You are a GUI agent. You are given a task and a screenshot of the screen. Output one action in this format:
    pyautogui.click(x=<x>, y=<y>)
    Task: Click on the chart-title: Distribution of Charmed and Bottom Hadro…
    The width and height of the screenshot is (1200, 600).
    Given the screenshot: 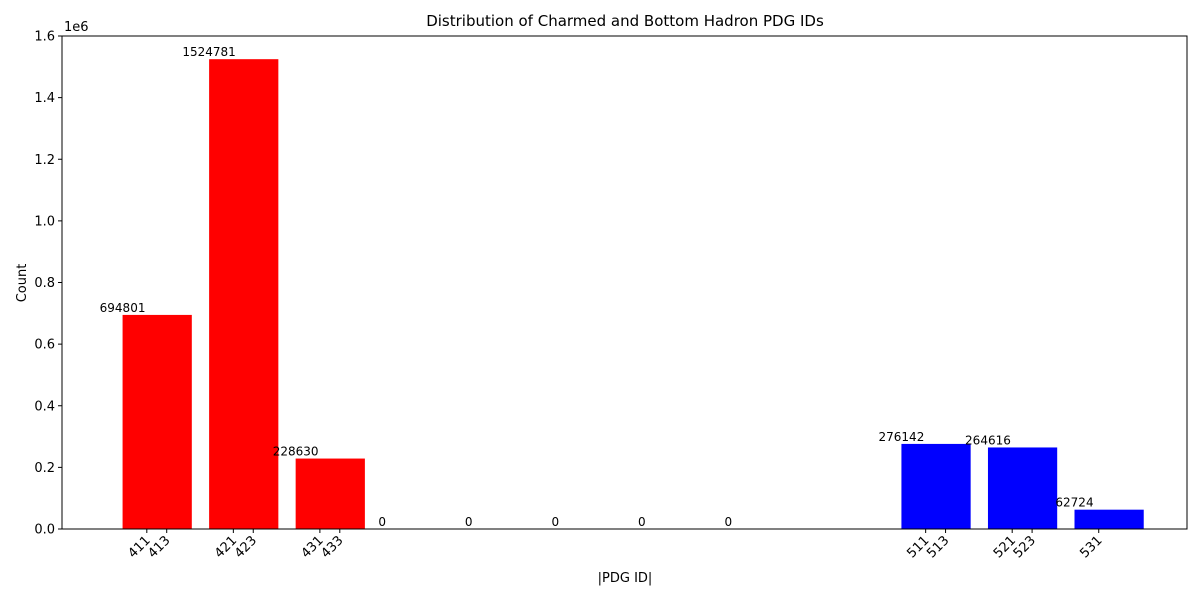 What is the action you would take?
    pyautogui.click(x=625, y=21)
    